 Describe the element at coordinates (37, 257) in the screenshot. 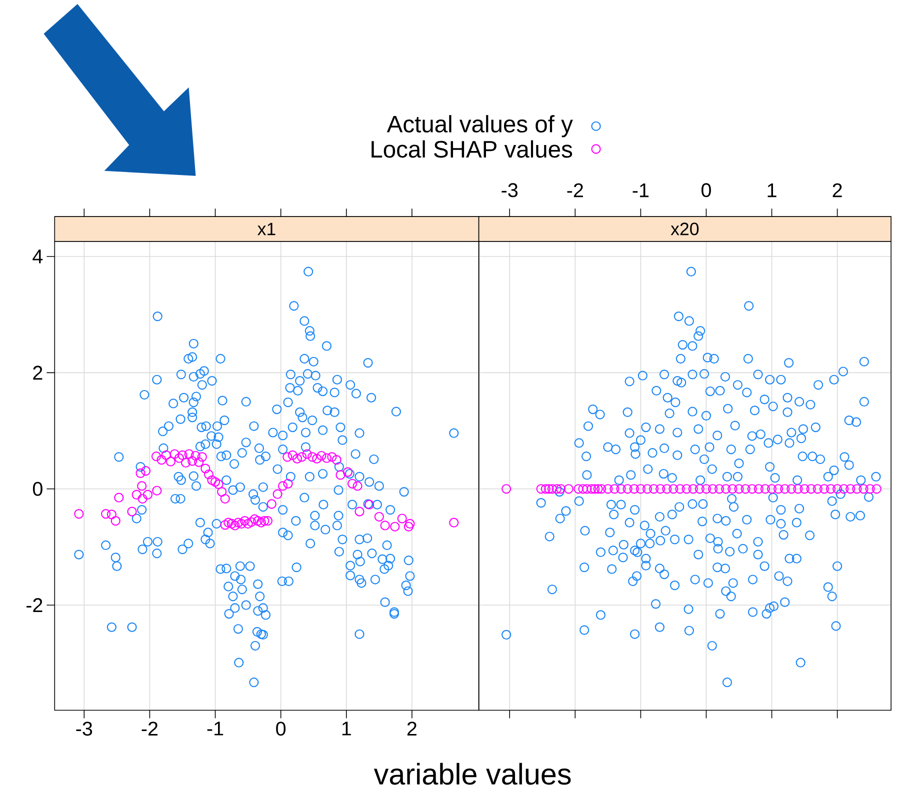

I see `y-tick-label: 4` at that location.